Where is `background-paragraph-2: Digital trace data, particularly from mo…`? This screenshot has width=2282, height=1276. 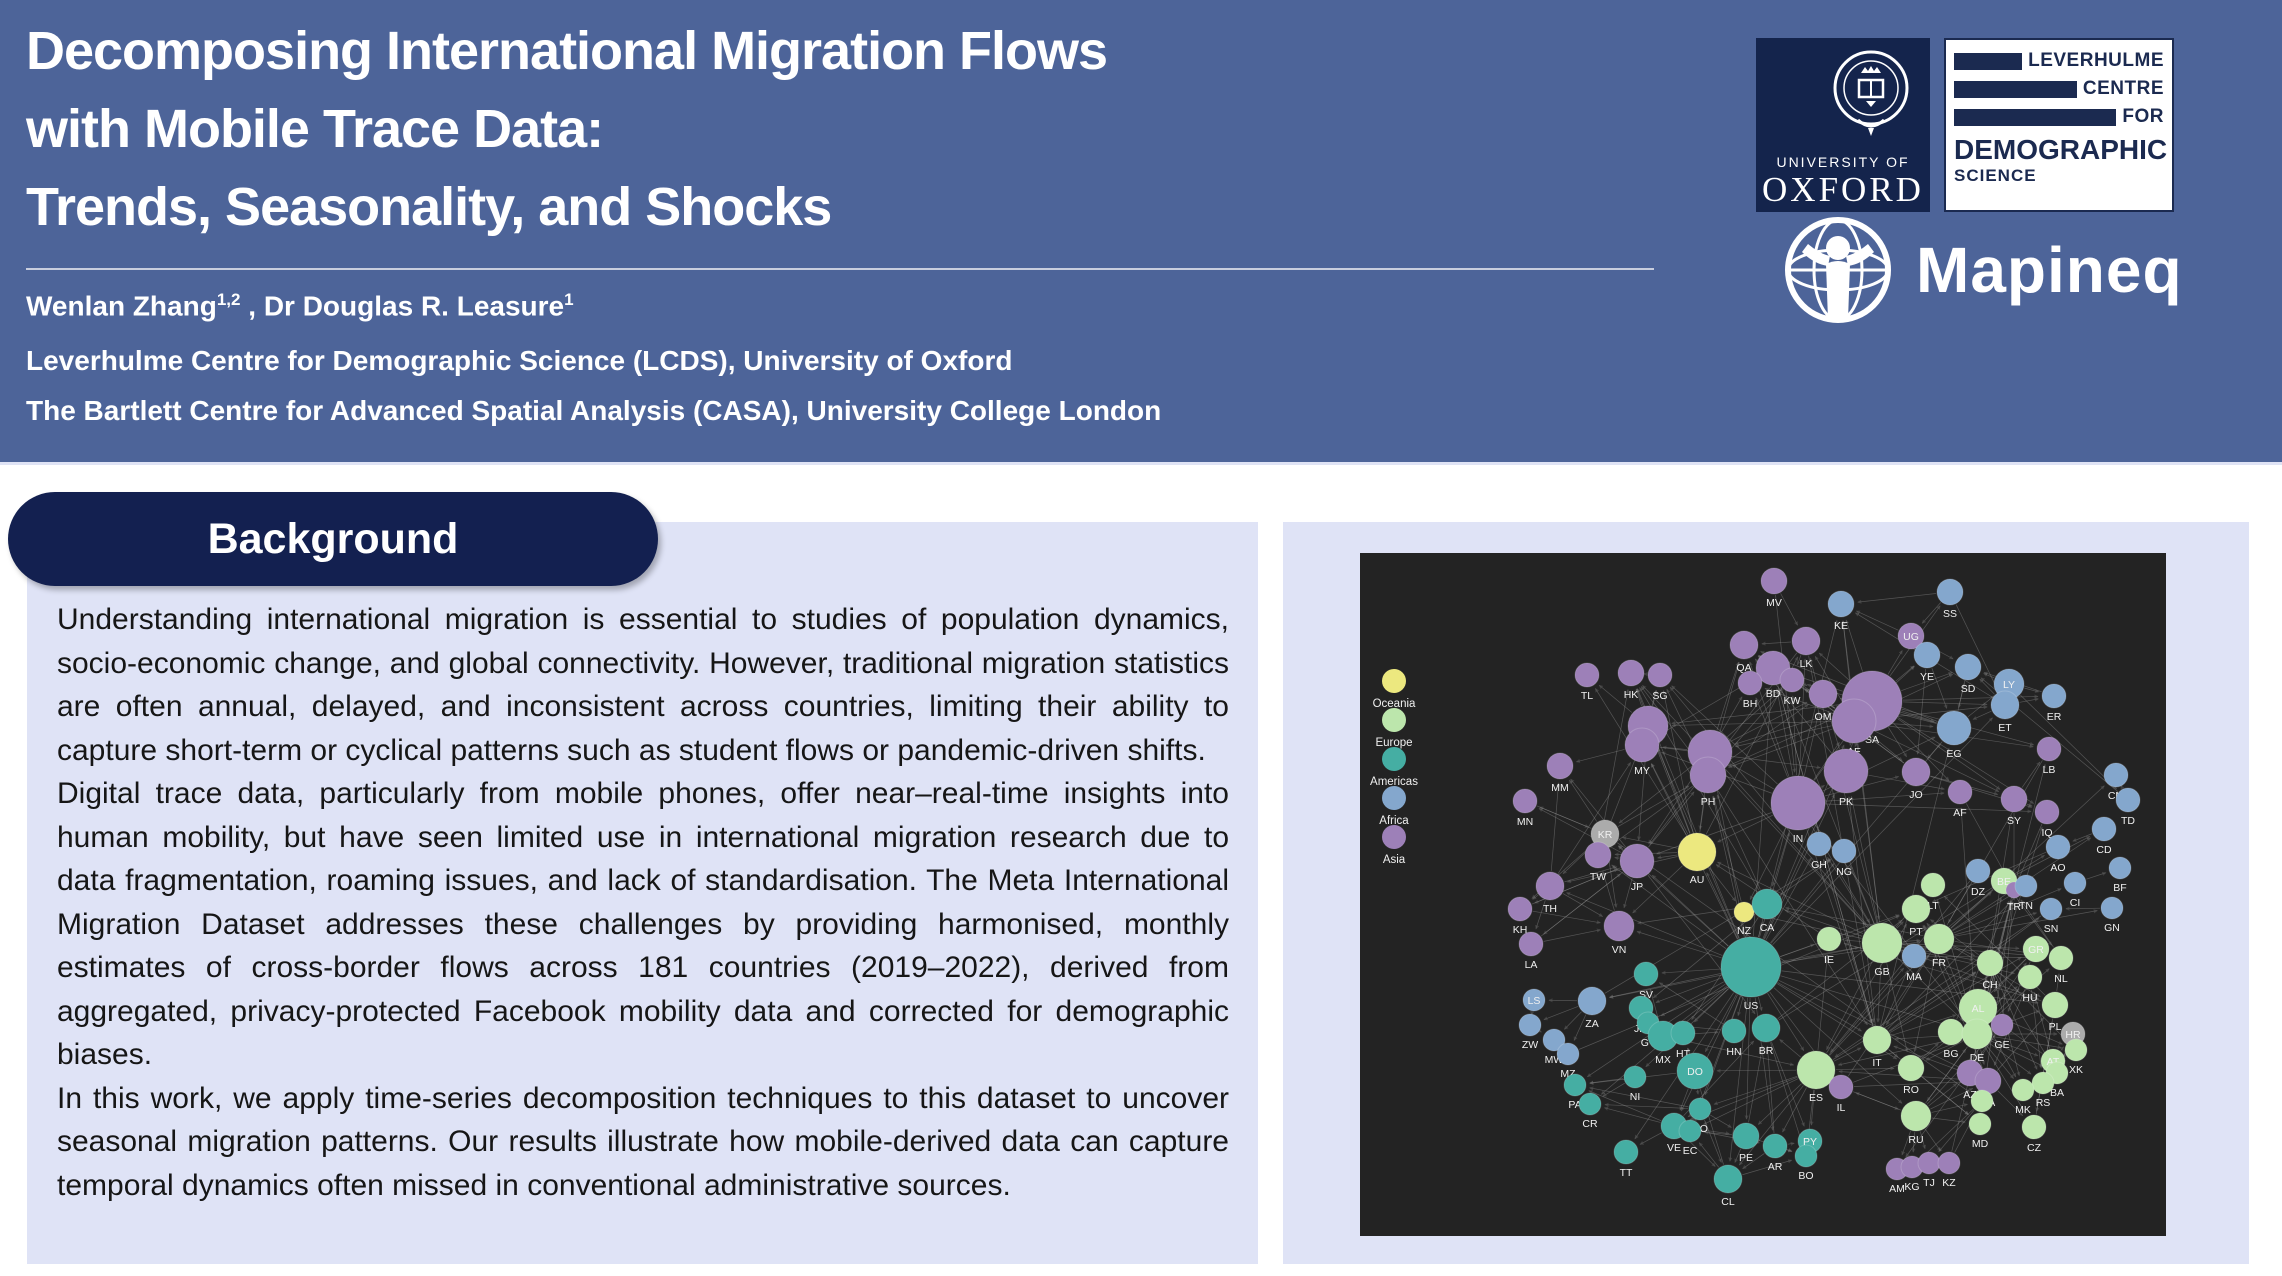
background-paragraph-2: Digital trace data, particularly from mo… is located at coordinates (643, 924).